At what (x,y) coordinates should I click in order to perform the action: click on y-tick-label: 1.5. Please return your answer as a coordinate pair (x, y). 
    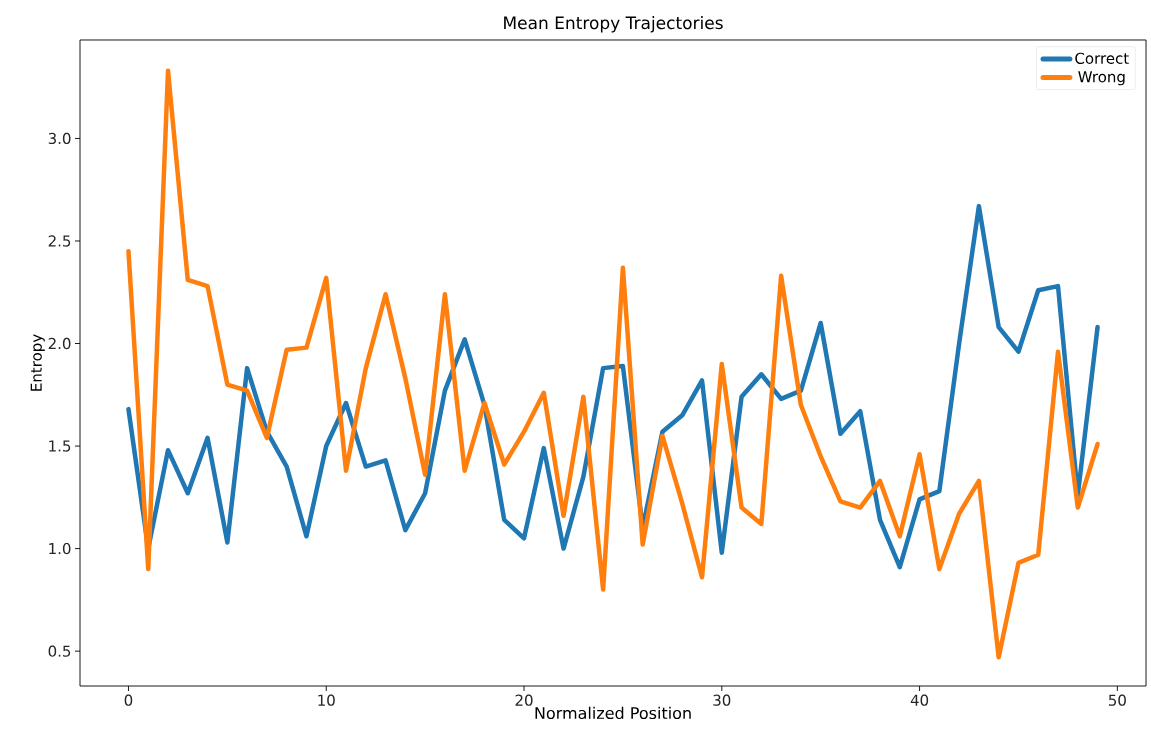
    Looking at the image, I should click on (60, 446).